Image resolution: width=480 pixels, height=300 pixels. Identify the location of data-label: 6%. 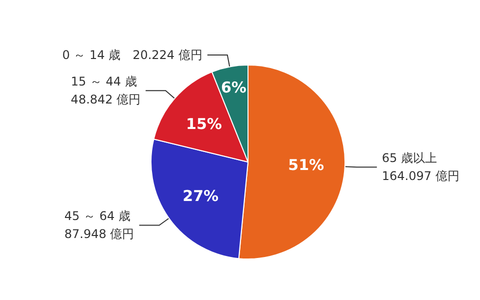
(233, 87).